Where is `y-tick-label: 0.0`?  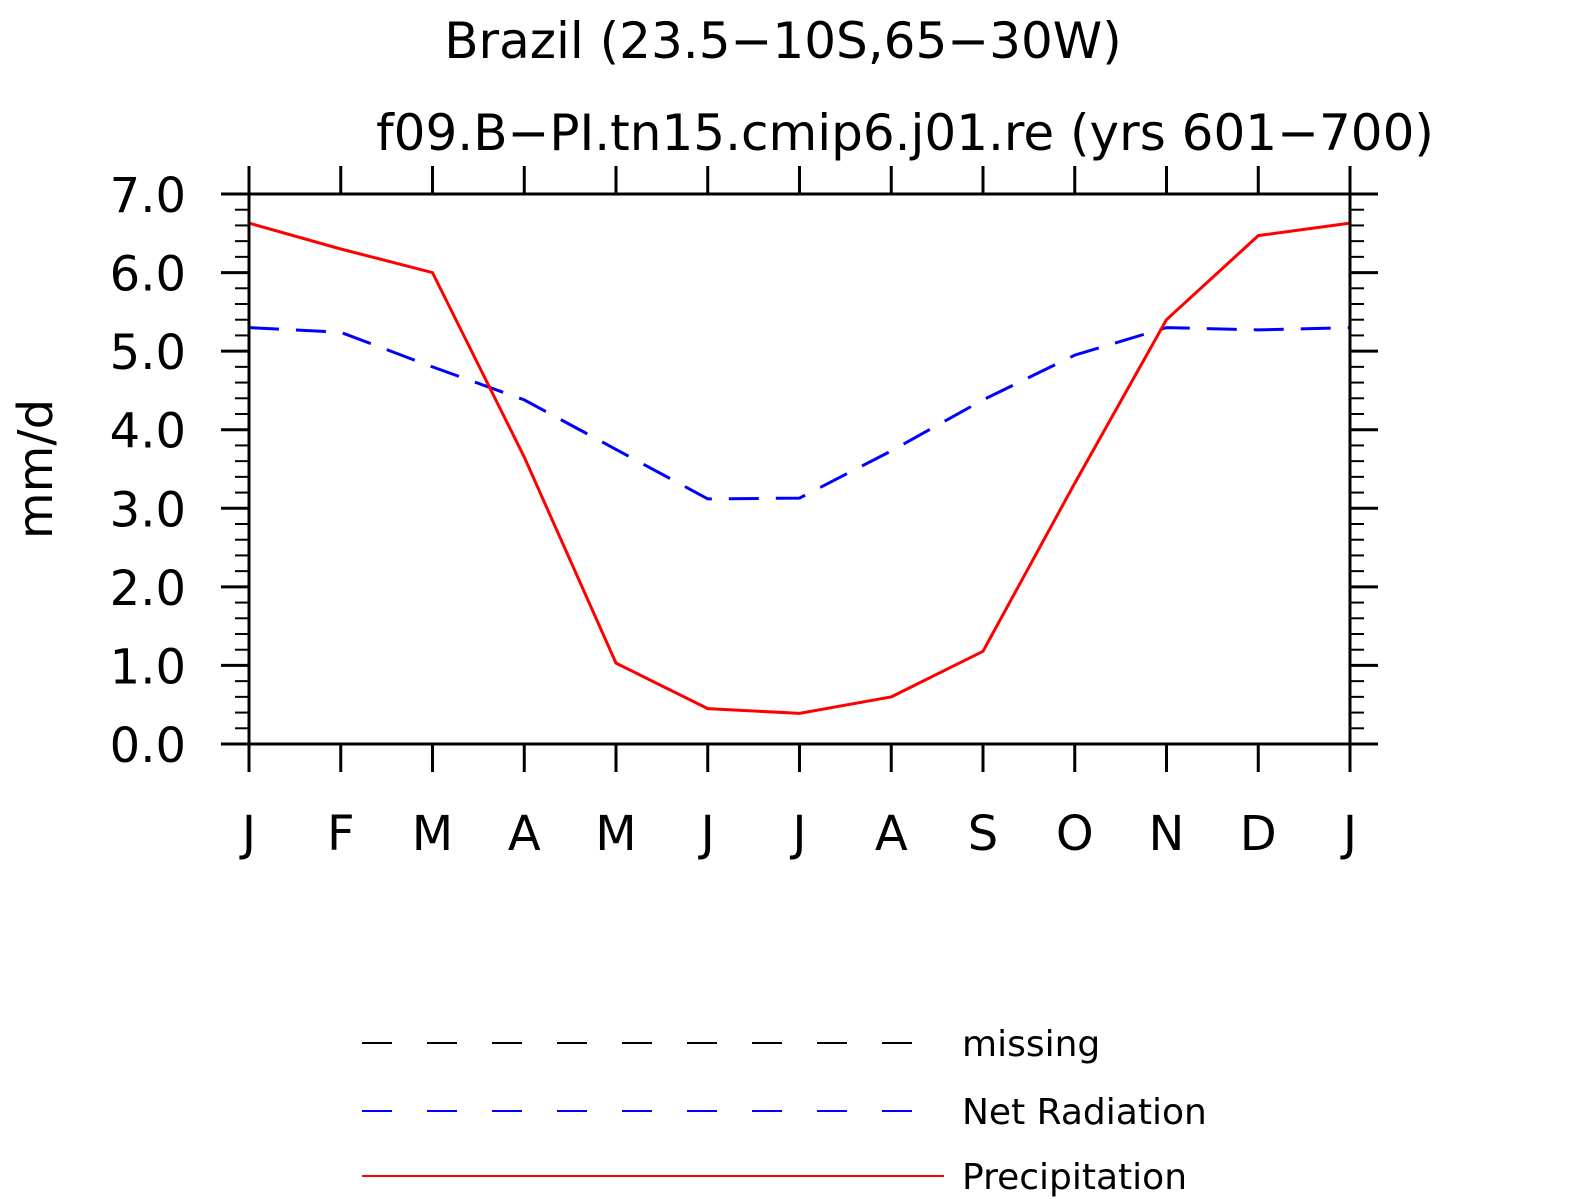
y-tick-label: 0.0 is located at coordinates (148, 746).